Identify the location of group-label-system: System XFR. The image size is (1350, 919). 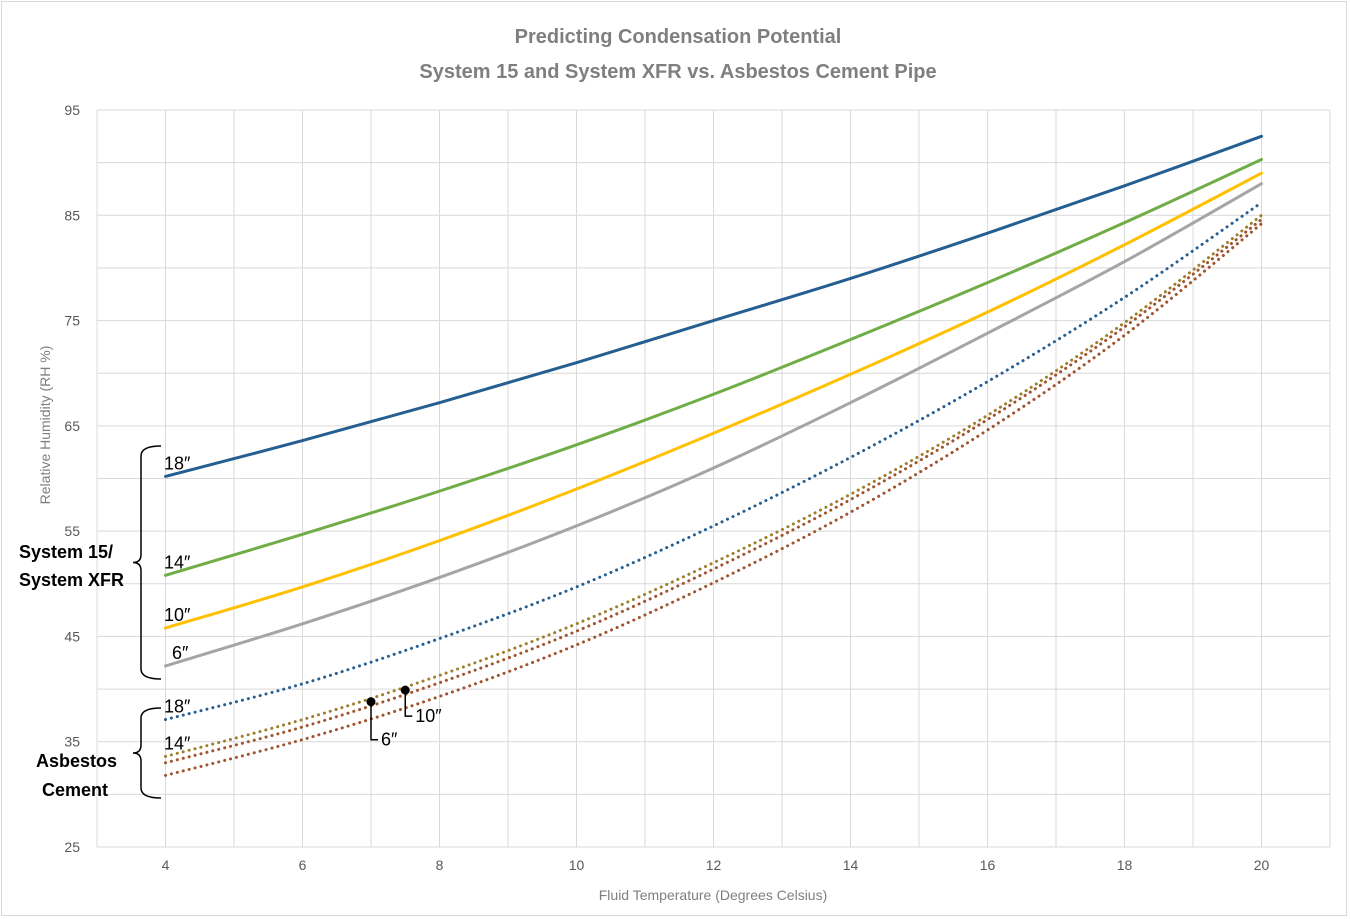
(71, 580).